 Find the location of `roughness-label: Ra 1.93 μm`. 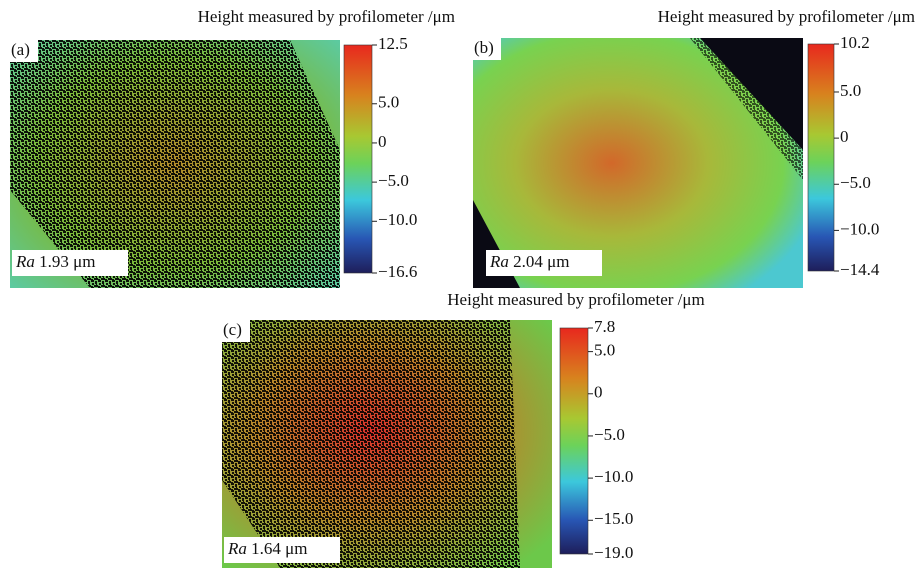

roughness-label: Ra 1.93 μm is located at coordinates (55, 261).